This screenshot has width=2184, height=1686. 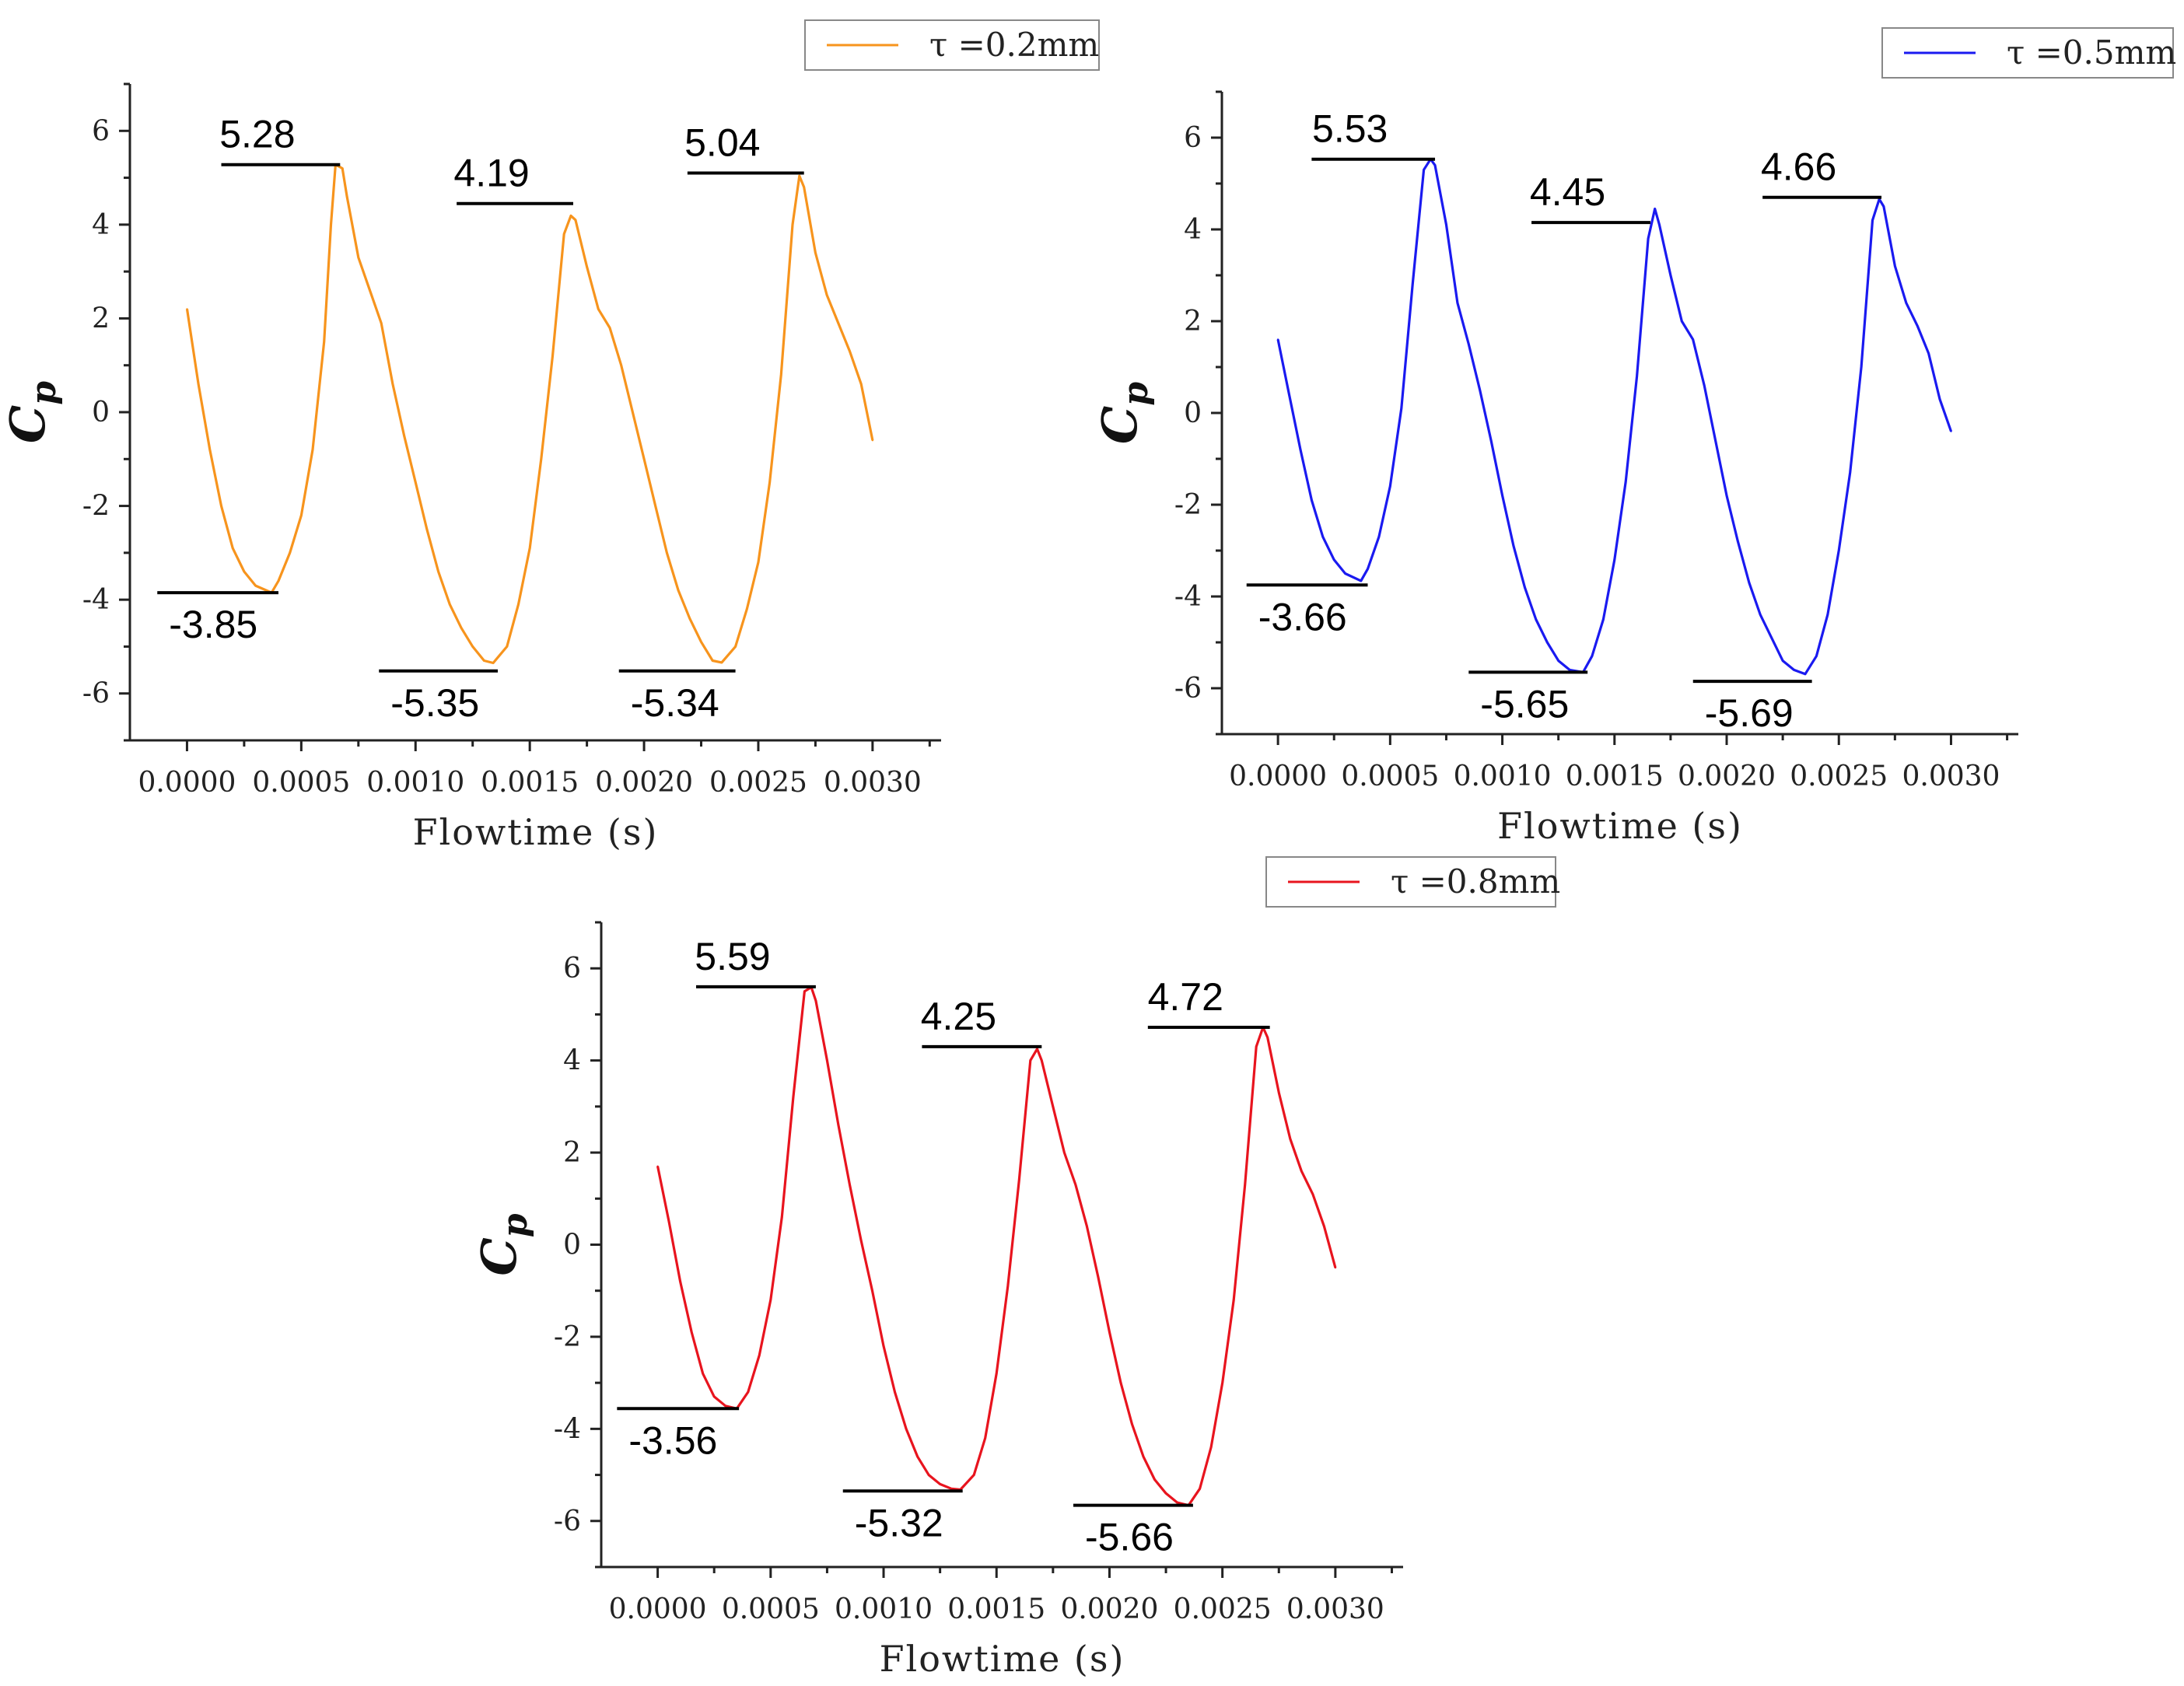 What do you see at coordinates (1524, 704) in the screenshot?
I see `annotation-label: -5.65` at bounding box center [1524, 704].